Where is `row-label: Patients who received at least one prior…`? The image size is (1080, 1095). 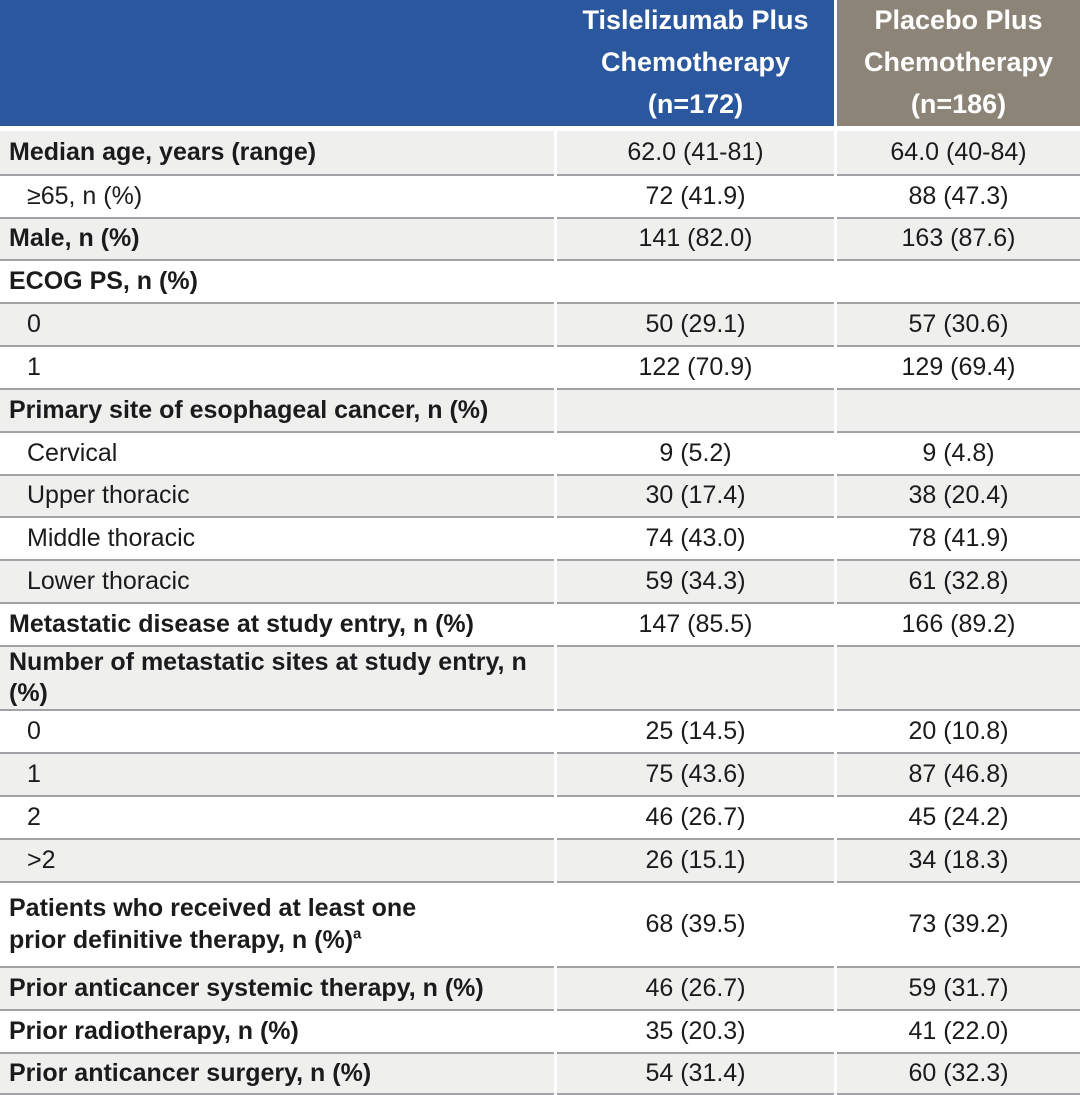
row-label: Patients who received at least one prior… is located at coordinates (277, 923).